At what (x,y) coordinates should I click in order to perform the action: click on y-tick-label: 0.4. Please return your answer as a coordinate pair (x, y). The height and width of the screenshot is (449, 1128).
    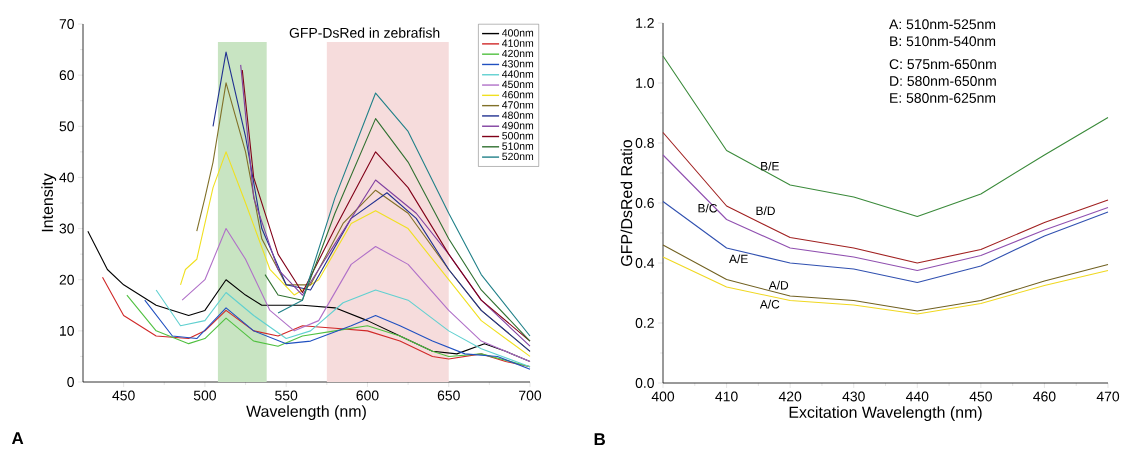
    Looking at the image, I should click on (645, 263).